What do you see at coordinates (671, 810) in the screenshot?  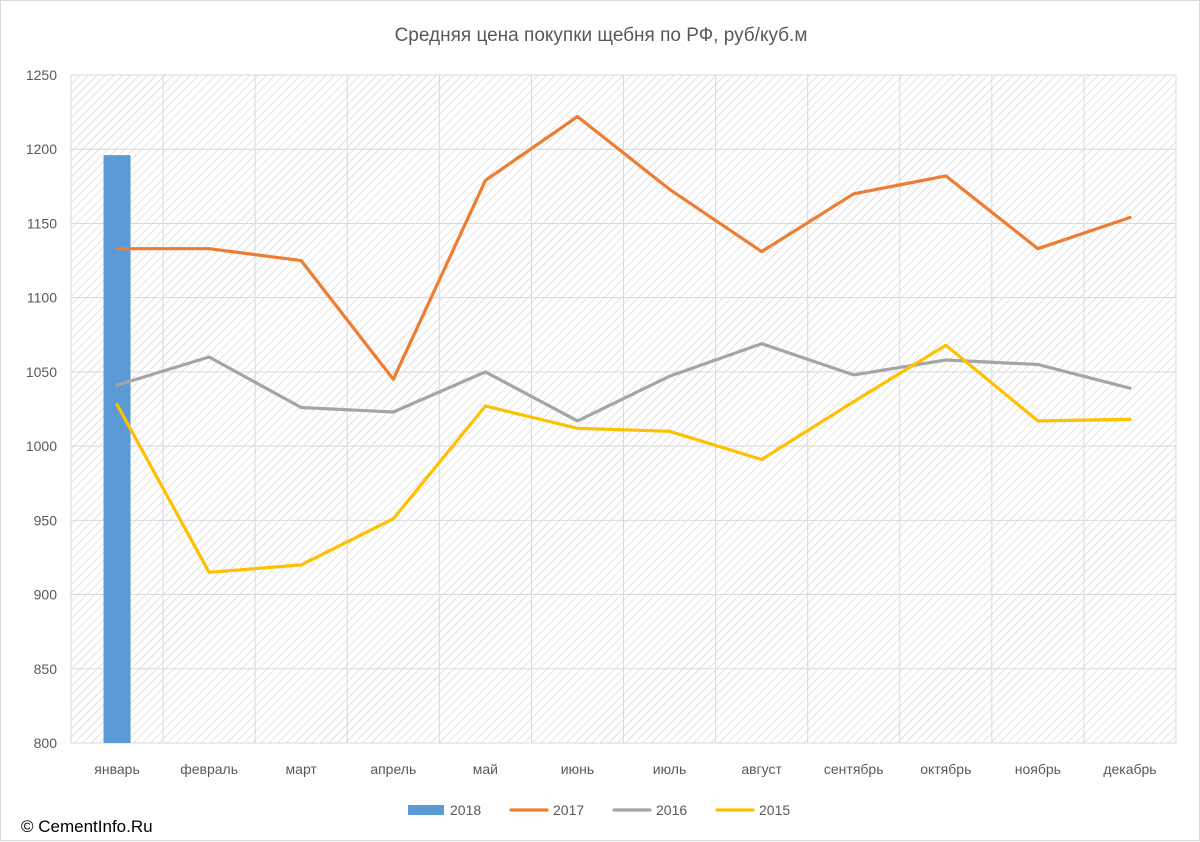 I see `legend-label-2016: 2016` at bounding box center [671, 810].